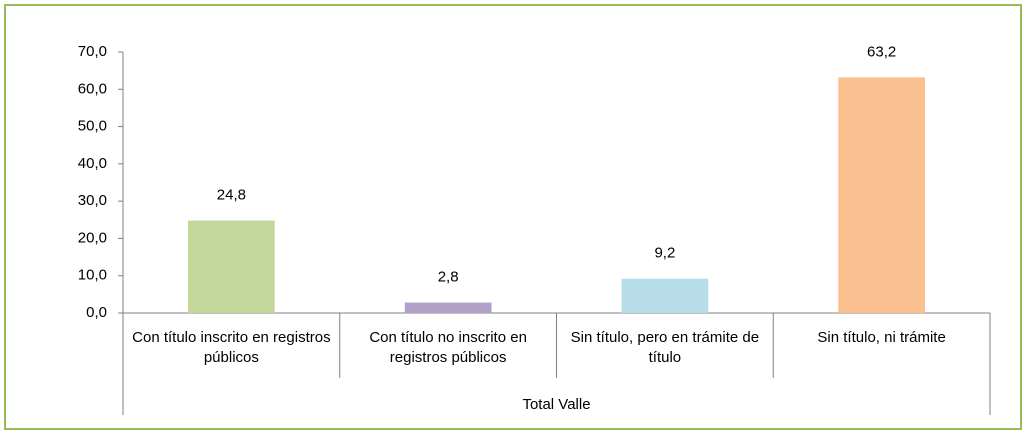 This screenshot has width=1027, height=435. I want to click on data-label: 9,2, so click(664, 253).